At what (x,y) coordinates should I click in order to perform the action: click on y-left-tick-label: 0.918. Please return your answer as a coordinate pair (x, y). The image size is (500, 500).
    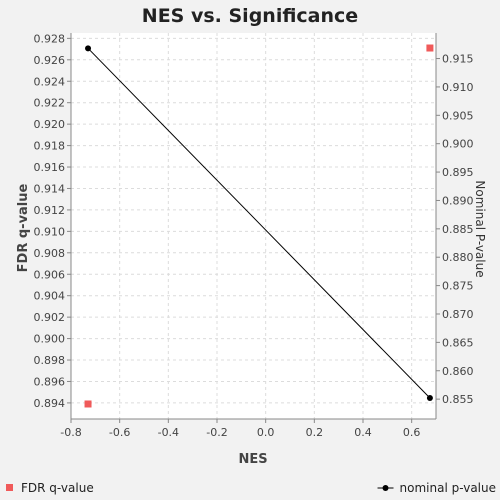
    Looking at the image, I should click on (50, 146).